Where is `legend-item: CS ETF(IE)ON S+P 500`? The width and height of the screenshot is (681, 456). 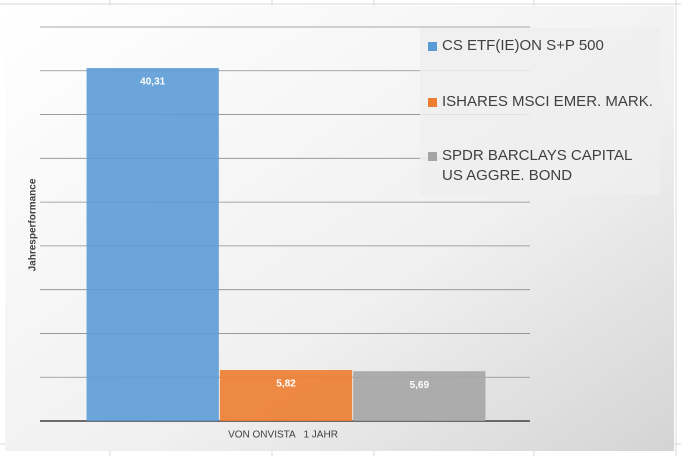 legend-item: CS ETF(IE)ON S+P 500 is located at coordinates (541, 46).